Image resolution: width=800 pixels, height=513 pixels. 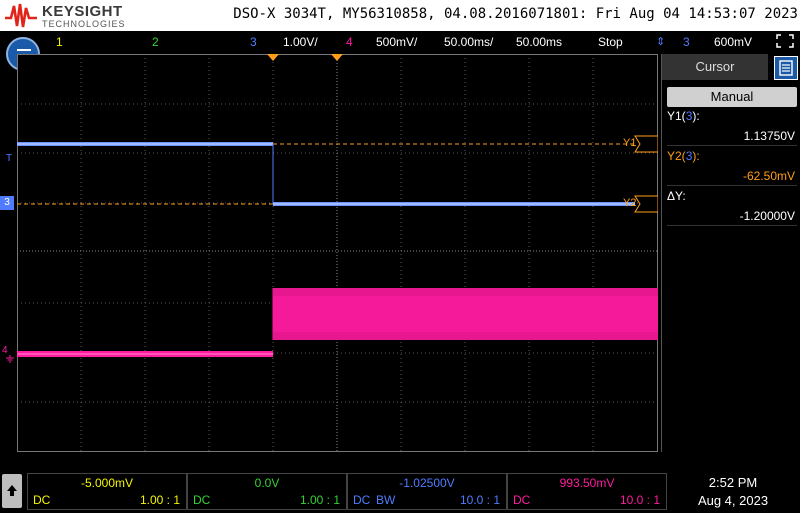 What do you see at coordinates (660, 41) in the screenshot?
I see `trigger-edge-icon: ⇕` at bounding box center [660, 41].